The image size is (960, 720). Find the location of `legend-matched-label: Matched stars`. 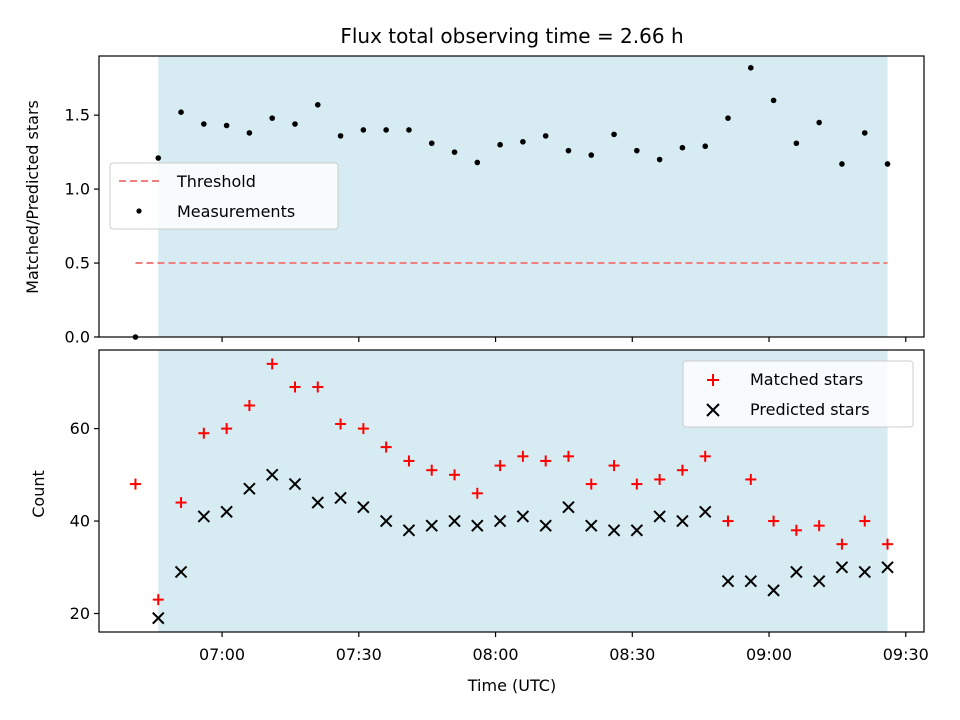

legend-matched-label: Matched stars is located at coordinates (806, 379).